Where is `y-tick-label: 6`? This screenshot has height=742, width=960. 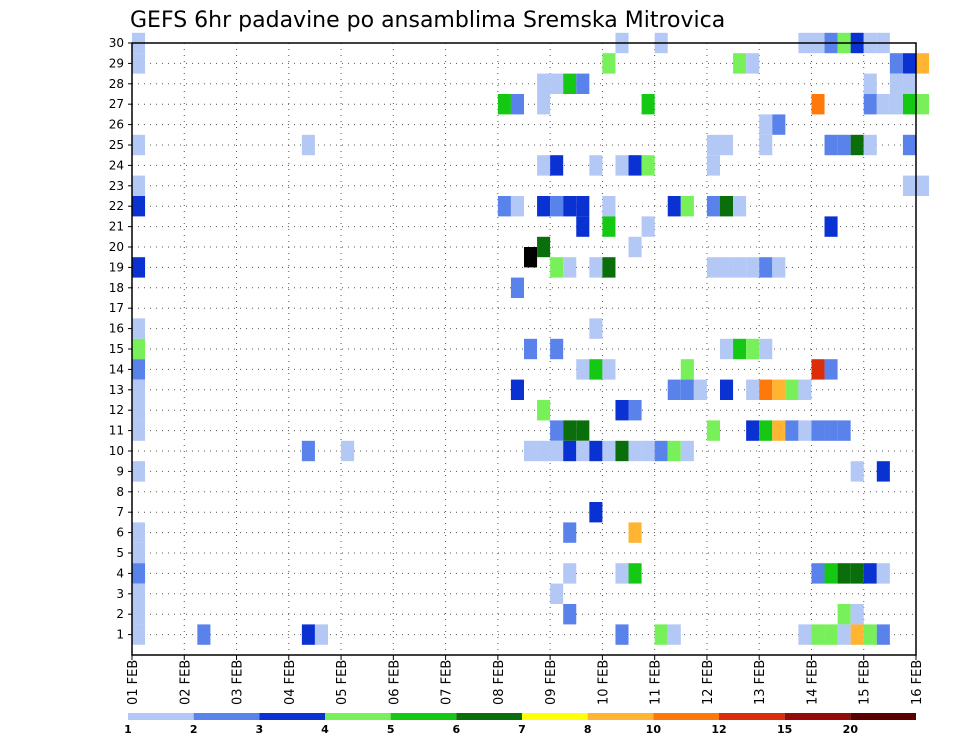 y-tick-label: 6 is located at coordinates (120, 533).